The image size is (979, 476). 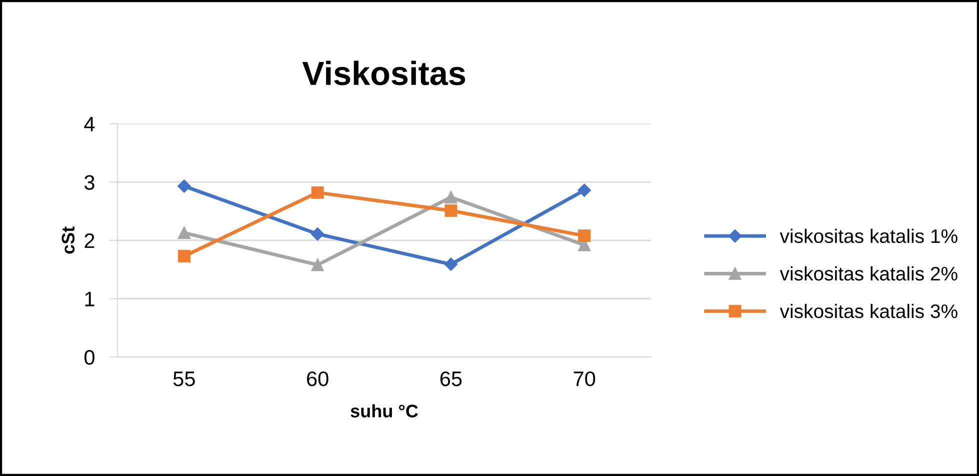 I want to click on x-tick-label: 55, so click(x=184, y=379).